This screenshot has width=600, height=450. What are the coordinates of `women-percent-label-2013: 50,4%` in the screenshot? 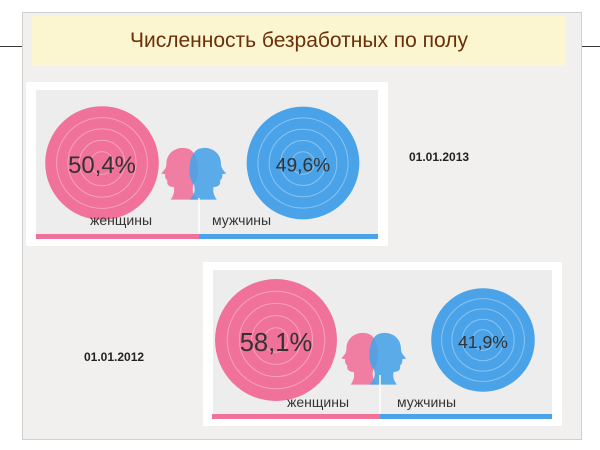 It's located at (102, 165).